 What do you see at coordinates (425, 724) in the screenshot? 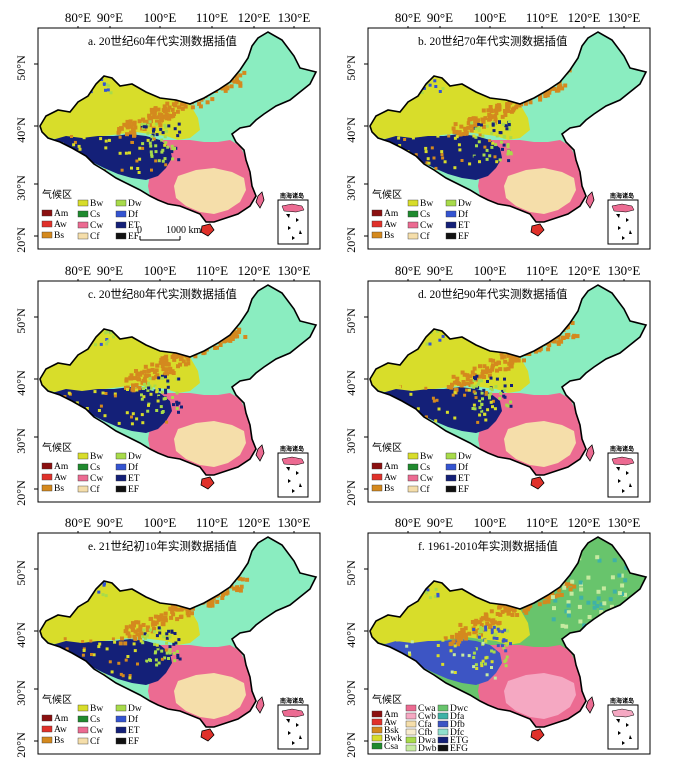
I see `legend-label: Cfa` at bounding box center [425, 724].